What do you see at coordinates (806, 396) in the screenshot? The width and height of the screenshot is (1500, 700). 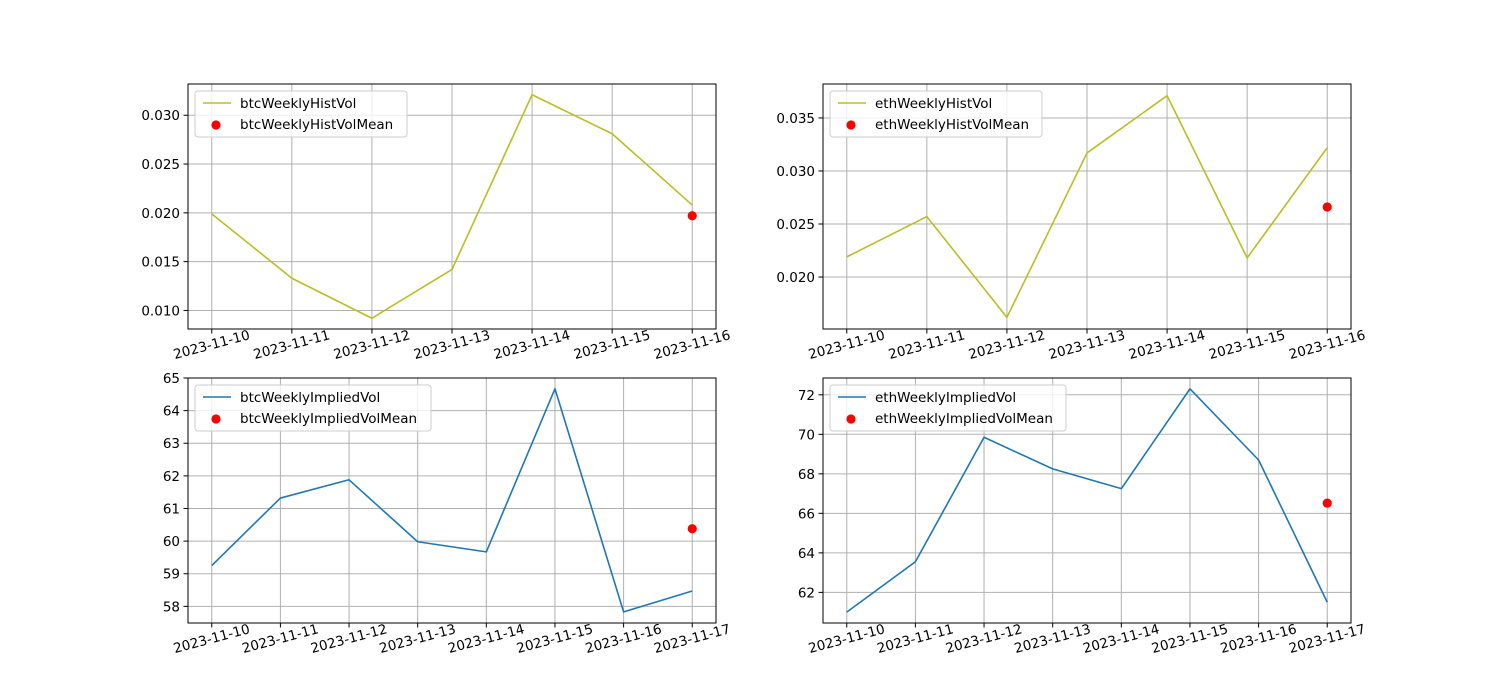 I see `y-tick-label: 72` at bounding box center [806, 396].